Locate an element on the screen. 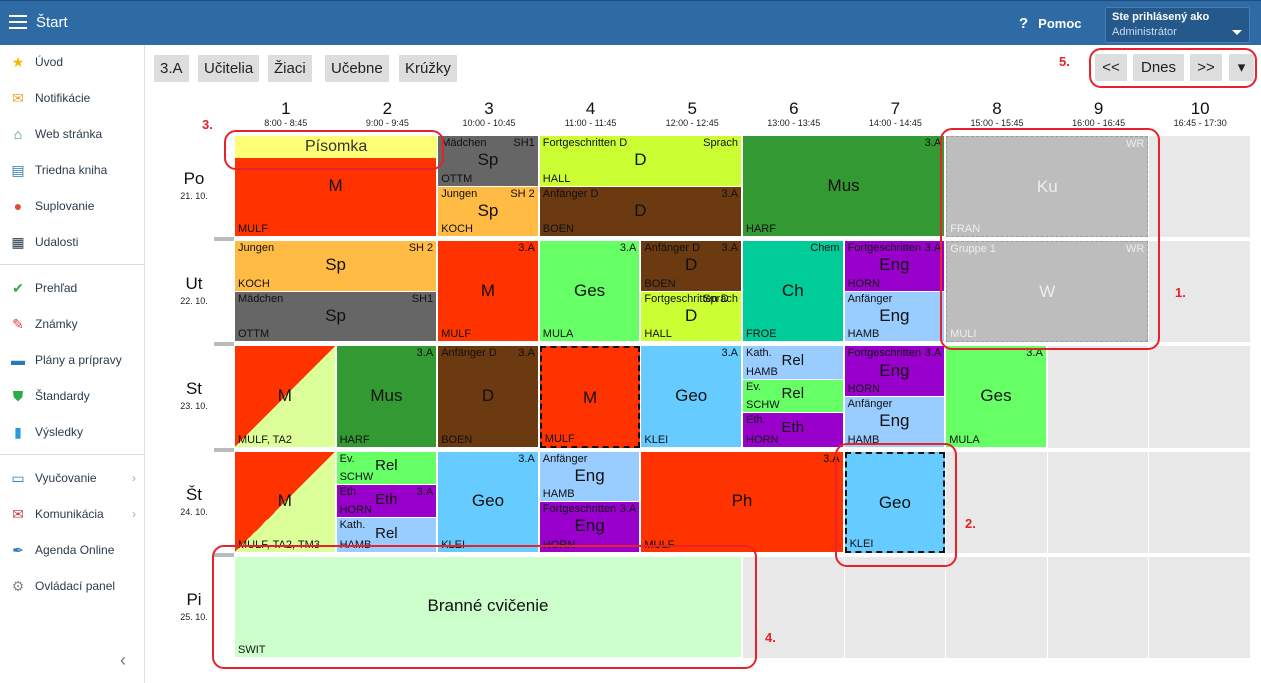 Image resolution: width=1261 pixels, height=683 pixels. diagonal-overlay is located at coordinates (285, 396).